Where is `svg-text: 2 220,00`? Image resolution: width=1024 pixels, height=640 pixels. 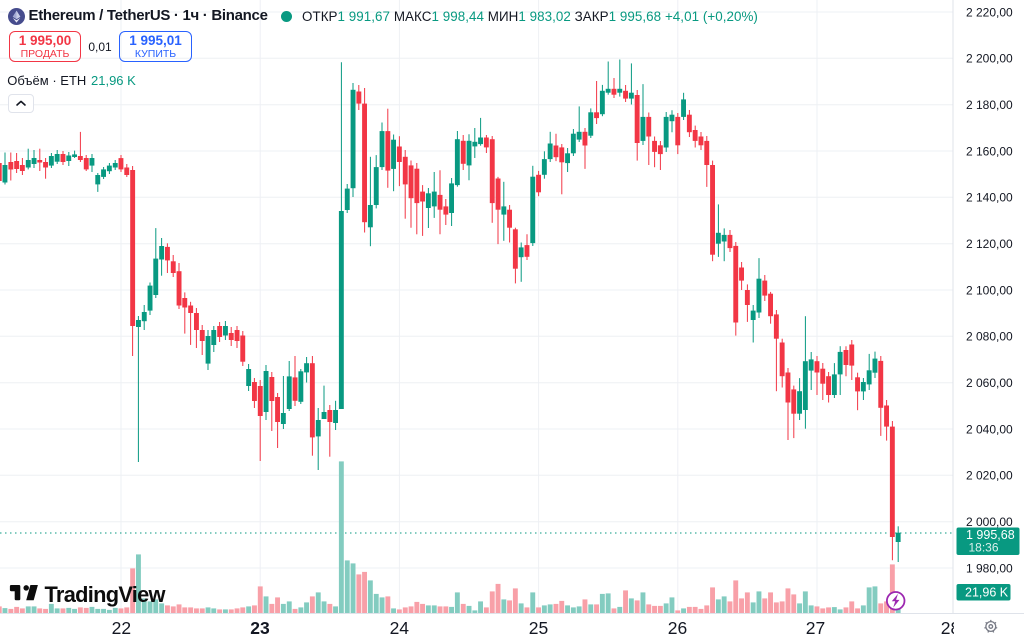 svg-text: 2 220,00 is located at coordinates (989, 12).